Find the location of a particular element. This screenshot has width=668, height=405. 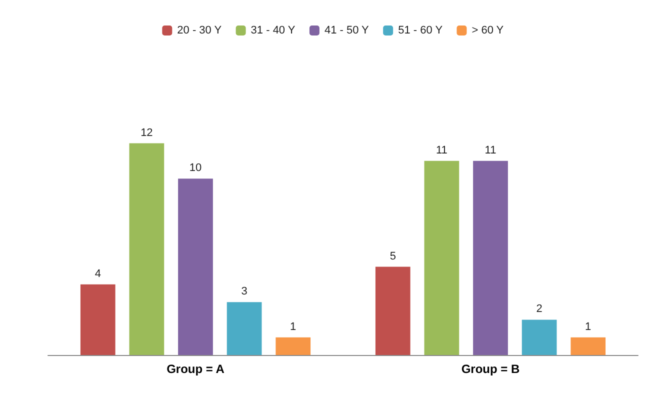

x-tick-label: Group = B is located at coordinates (490, 369).